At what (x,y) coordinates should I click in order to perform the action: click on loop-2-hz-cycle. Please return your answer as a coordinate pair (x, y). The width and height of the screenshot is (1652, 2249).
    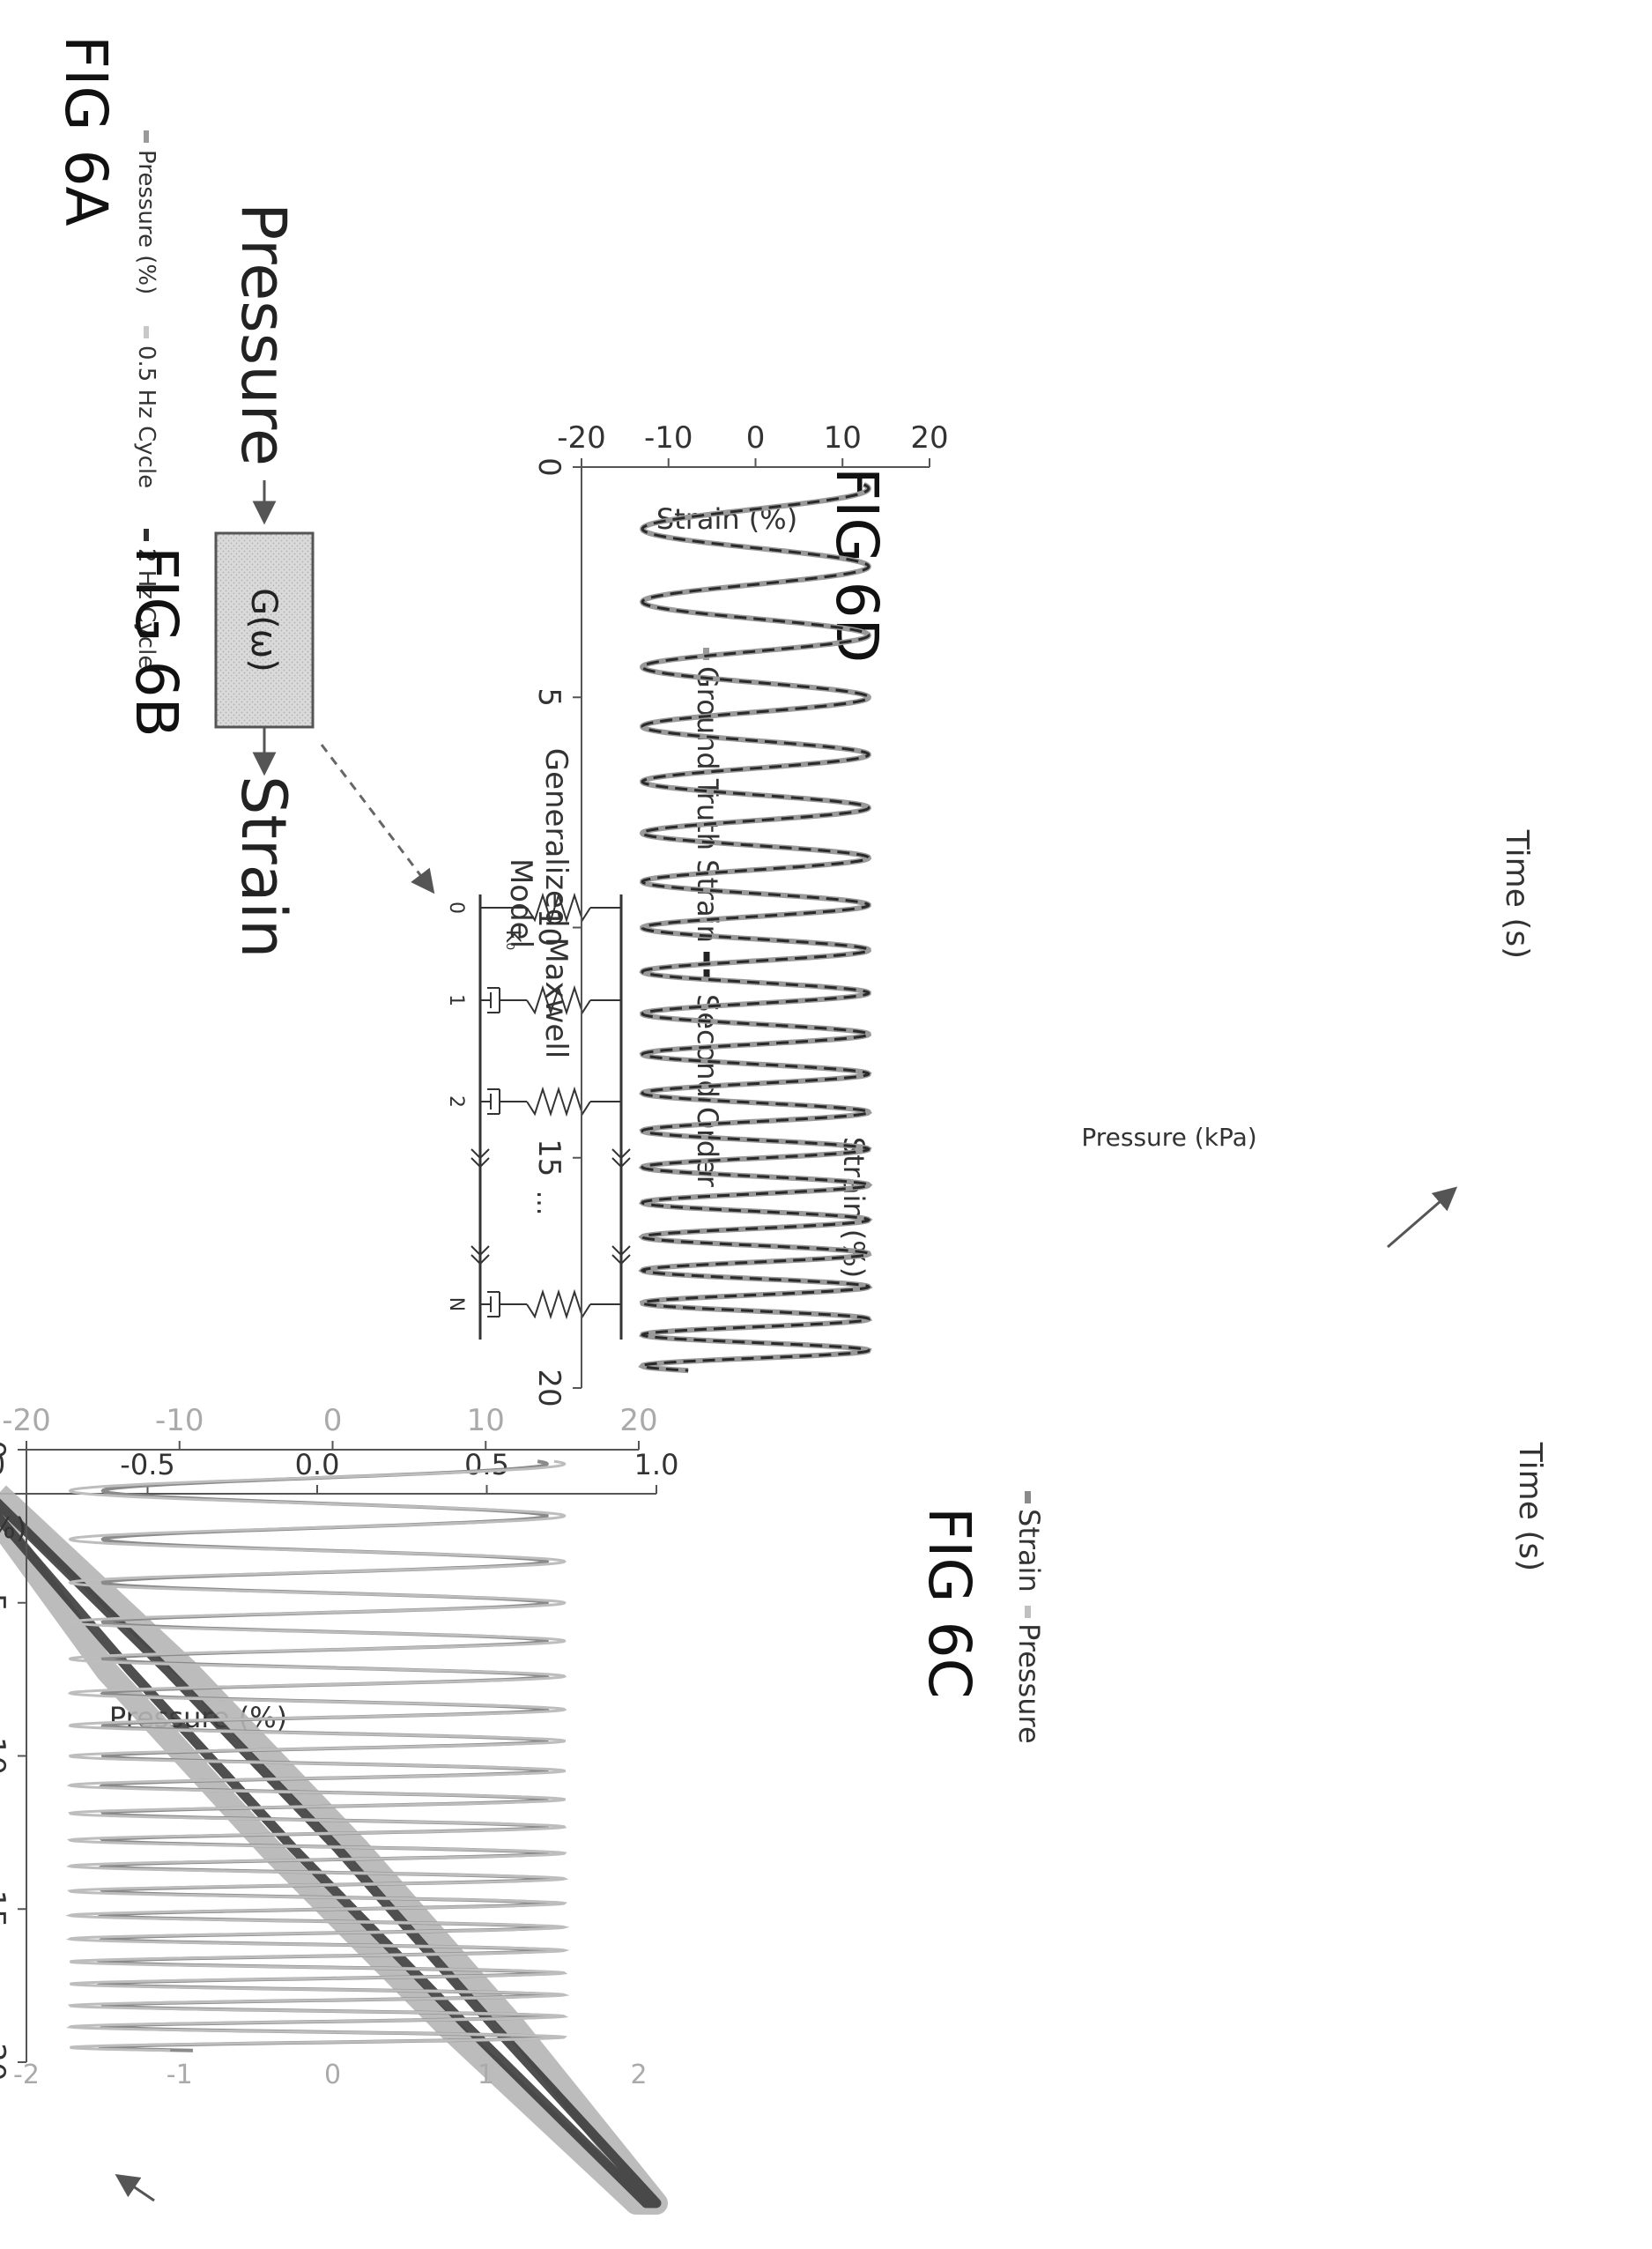
    Looking at the image, I should click on (331, 1848).